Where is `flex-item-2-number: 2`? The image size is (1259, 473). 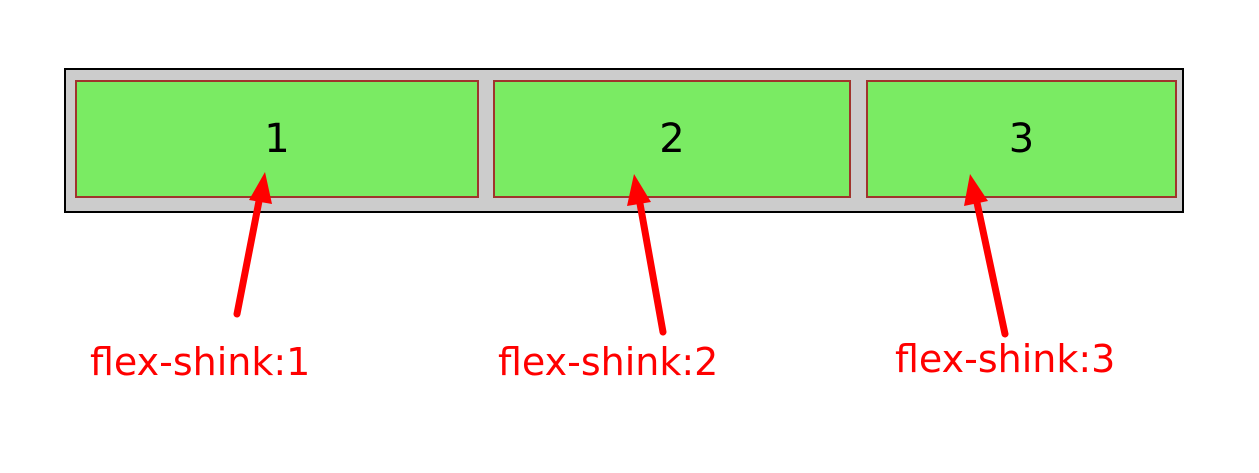 flex-item-2-number: 2 is located at coordinates (672, 139).